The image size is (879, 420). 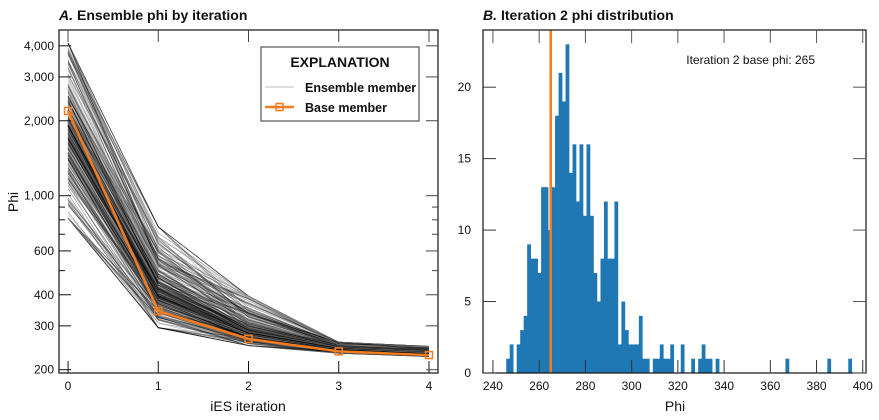 What do you see at coordinates (585, 386) in the screenshot?
I see `x-tick-label: 280` at bounding box center [585, 386].